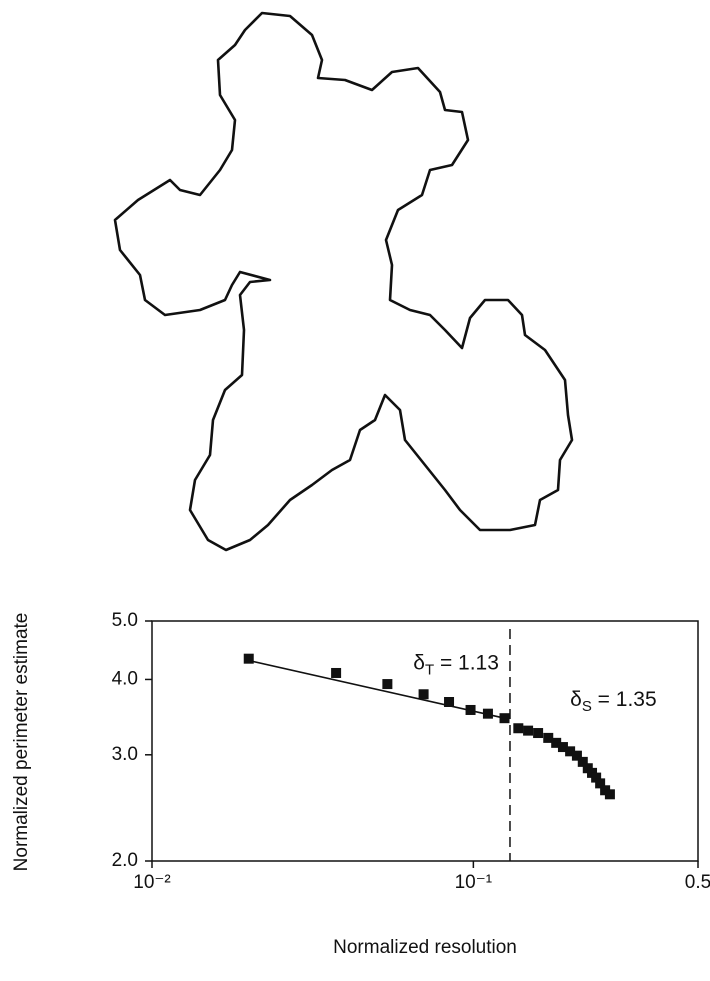 This screenshot has width=710, height=981. What do you see at coordinates (125, 860) in the screenshot?
I see `y-tick-label: 2.0` at bounding box center [125, 860].